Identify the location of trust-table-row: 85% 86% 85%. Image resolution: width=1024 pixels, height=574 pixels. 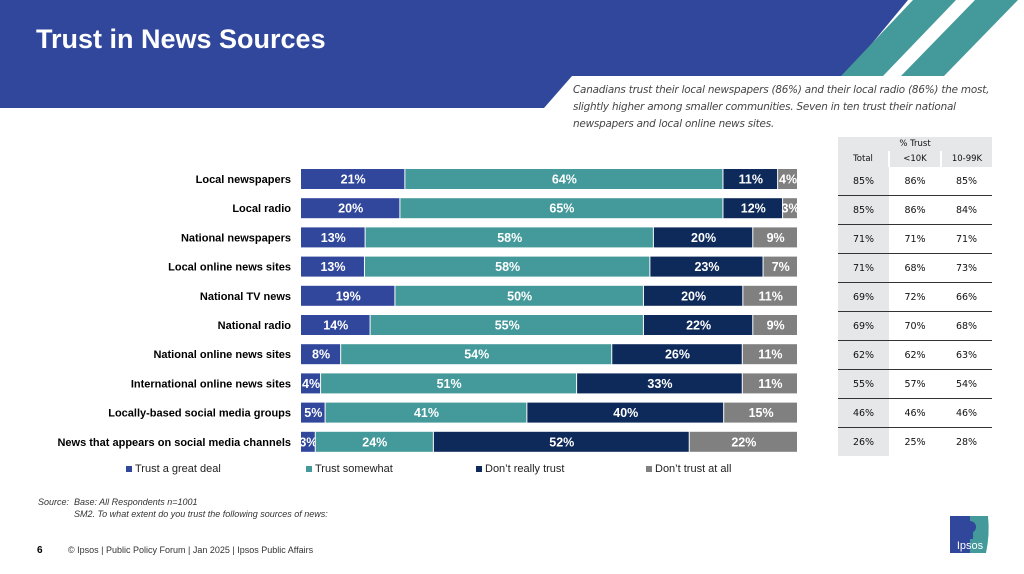
(915, 181).